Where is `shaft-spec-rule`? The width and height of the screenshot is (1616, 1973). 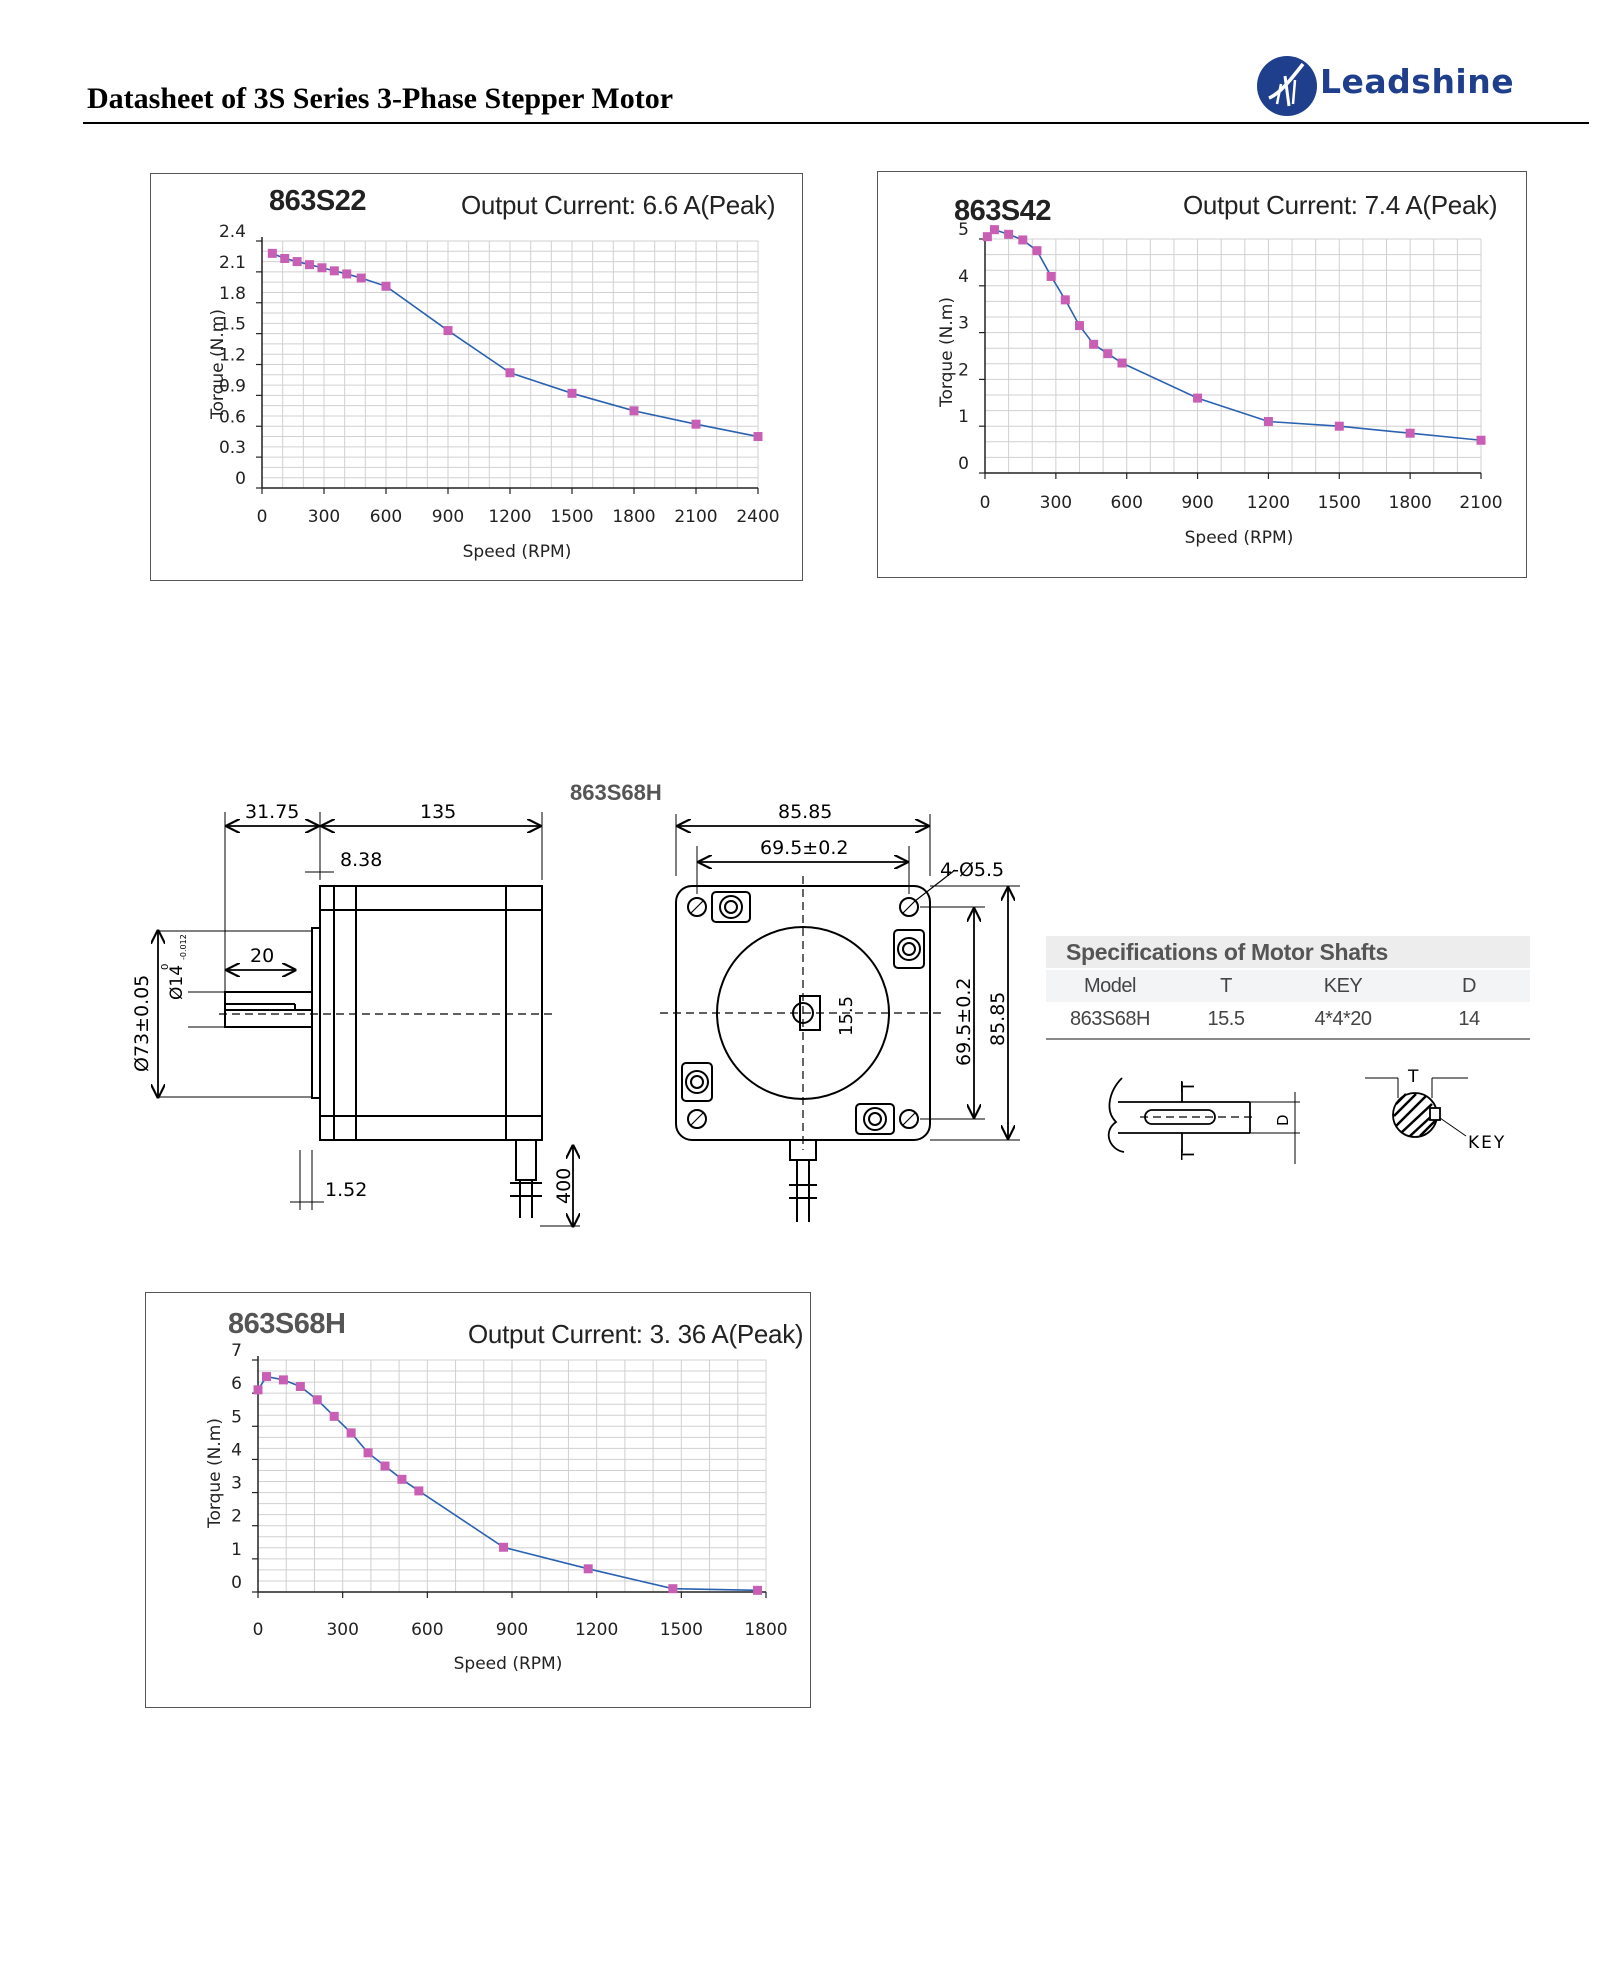
shaft-spec-rule is located at coordinates (1288, 1039).